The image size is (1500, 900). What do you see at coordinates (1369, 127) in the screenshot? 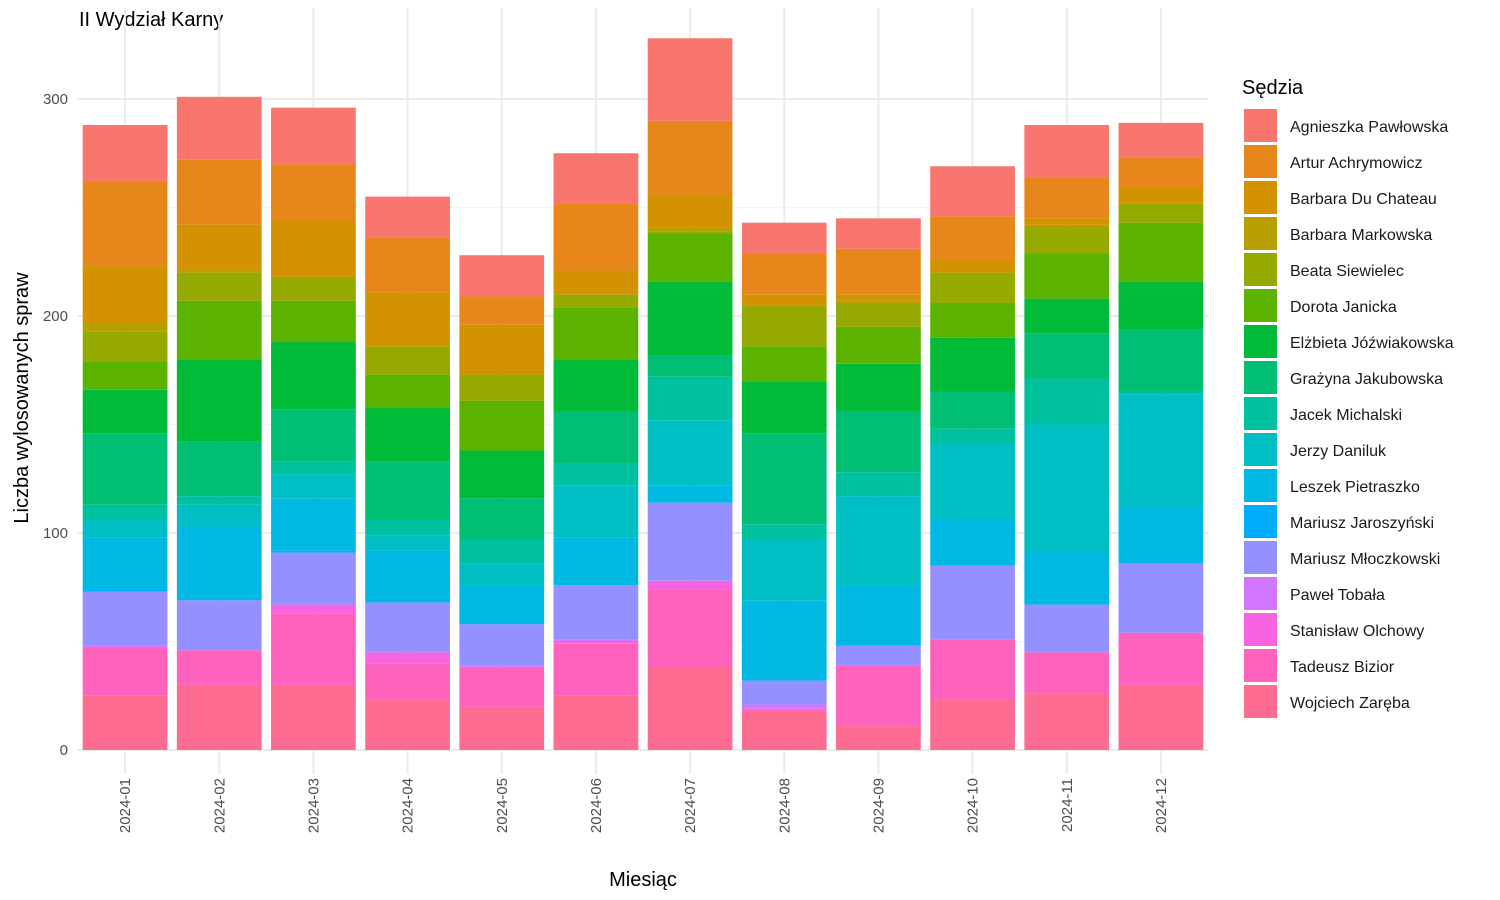
I see `legend-label: Agnieszka Pawłowska` at bounding box center [1369, 127].